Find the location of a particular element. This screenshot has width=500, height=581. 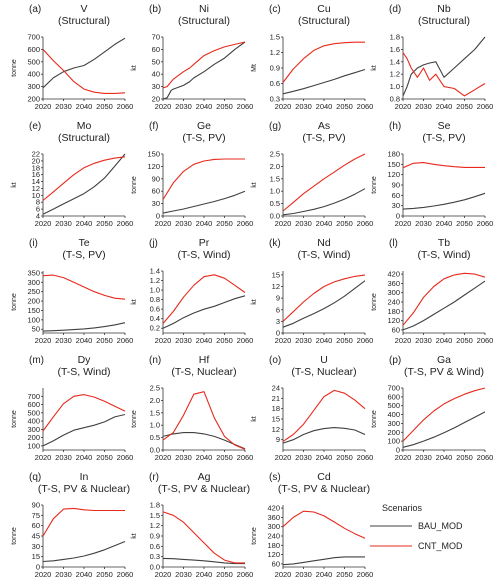

panel-title-element: Mo is located at coordinates (84, 126).